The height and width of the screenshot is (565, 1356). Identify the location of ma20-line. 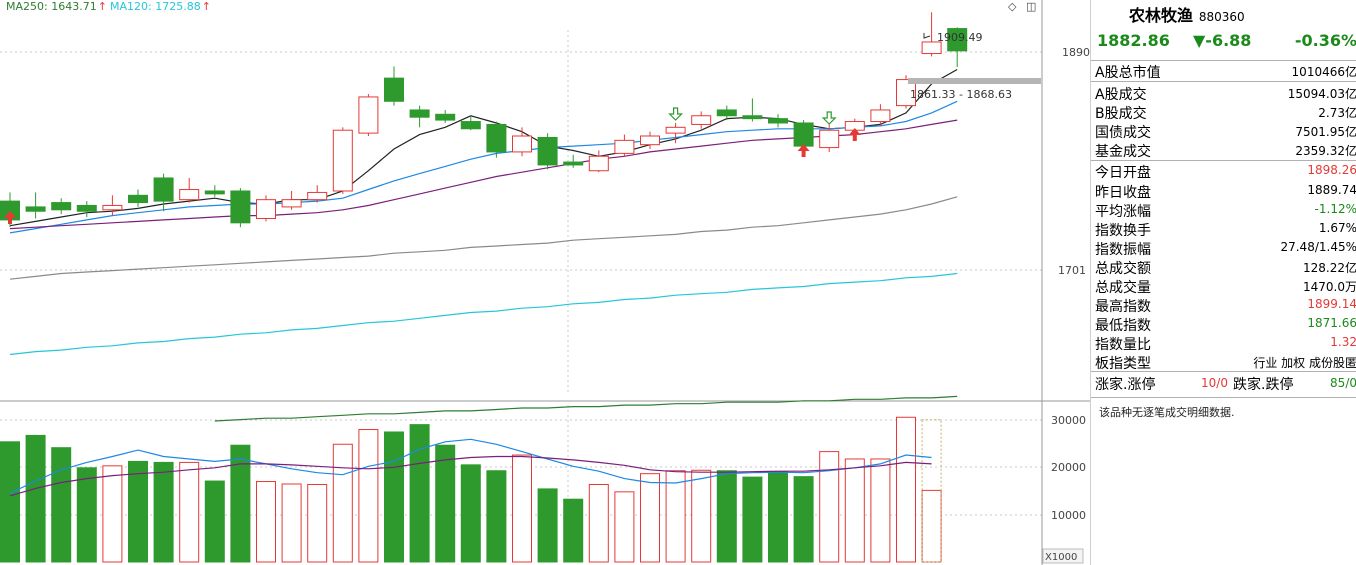
(483, 174).